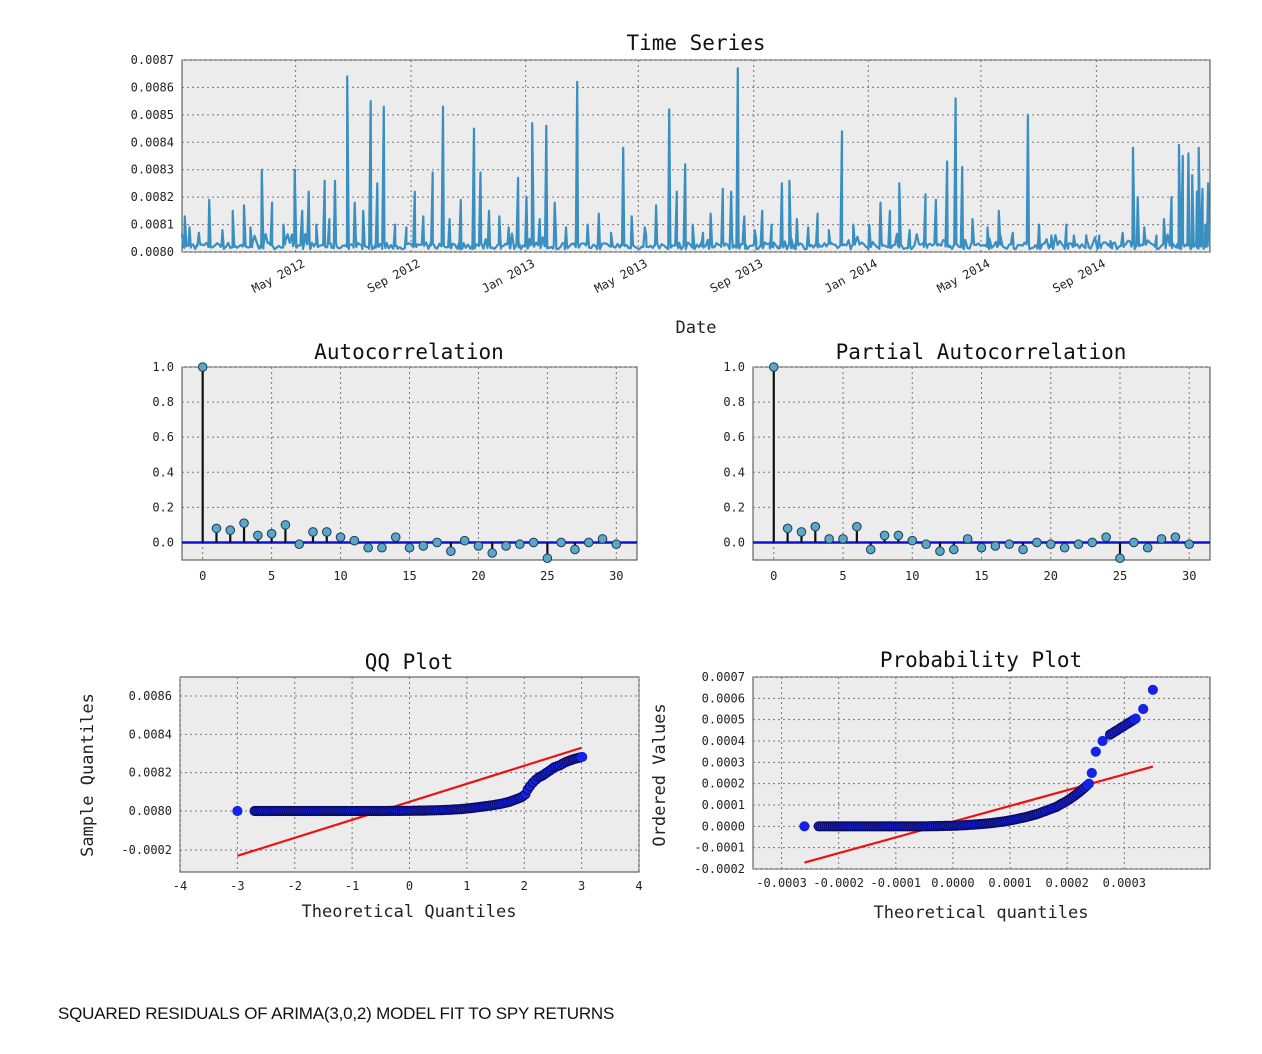 The image size is (1262, 1054). Describe the element at coordinates (734, 507) in the screenshot. I see `y-tick-label: 0.2` at that location.